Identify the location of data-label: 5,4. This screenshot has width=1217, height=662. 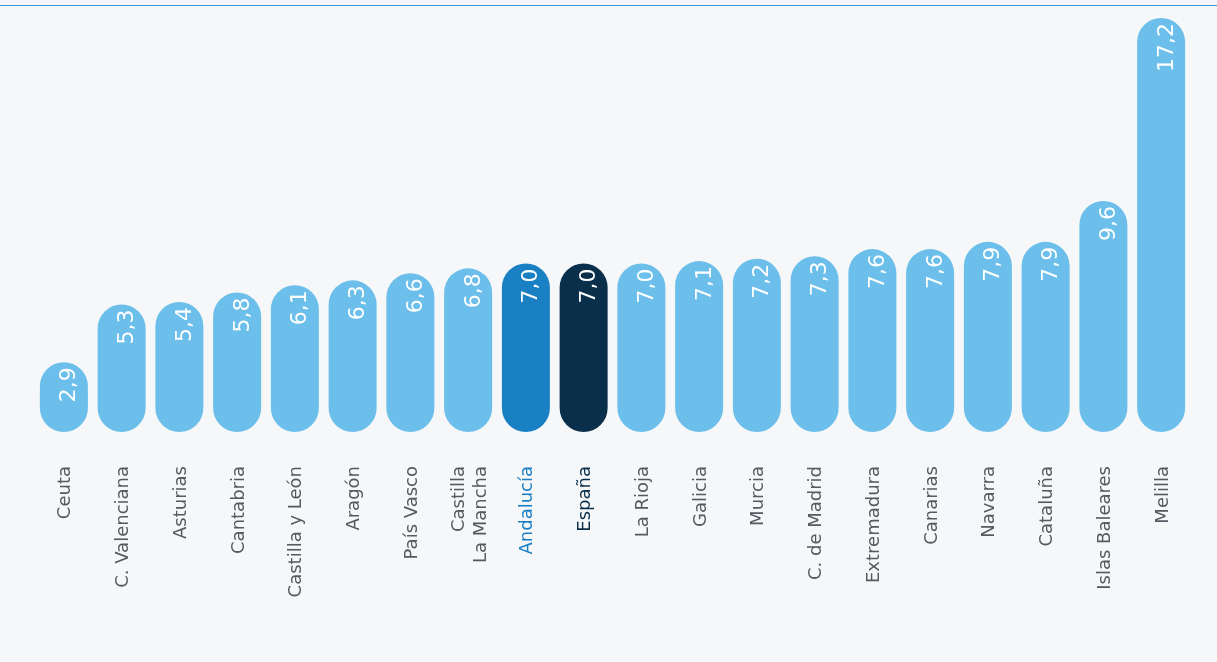
(183, 325).